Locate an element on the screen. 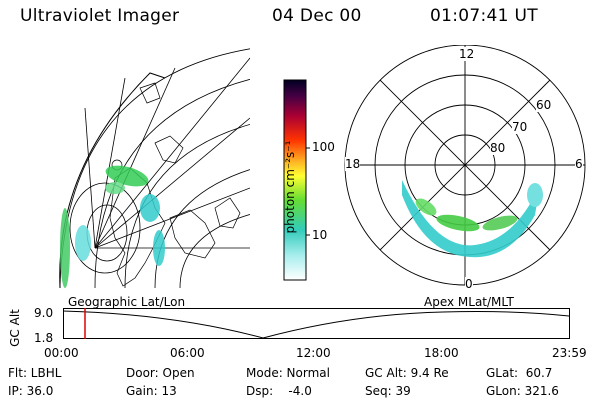  mlt-label-18: 18 is located at coordinates (353, 164).